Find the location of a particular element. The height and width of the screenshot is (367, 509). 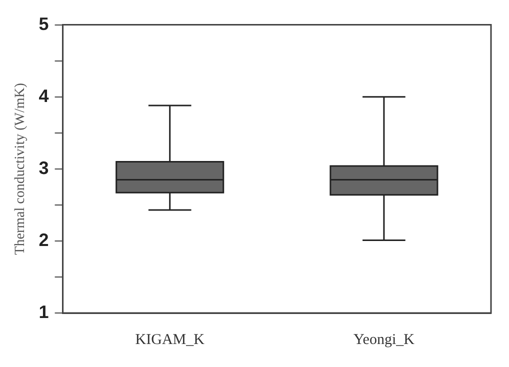

y-axis-title: Thermal conductivity (W/mK) is located at coordinates (20, 168).